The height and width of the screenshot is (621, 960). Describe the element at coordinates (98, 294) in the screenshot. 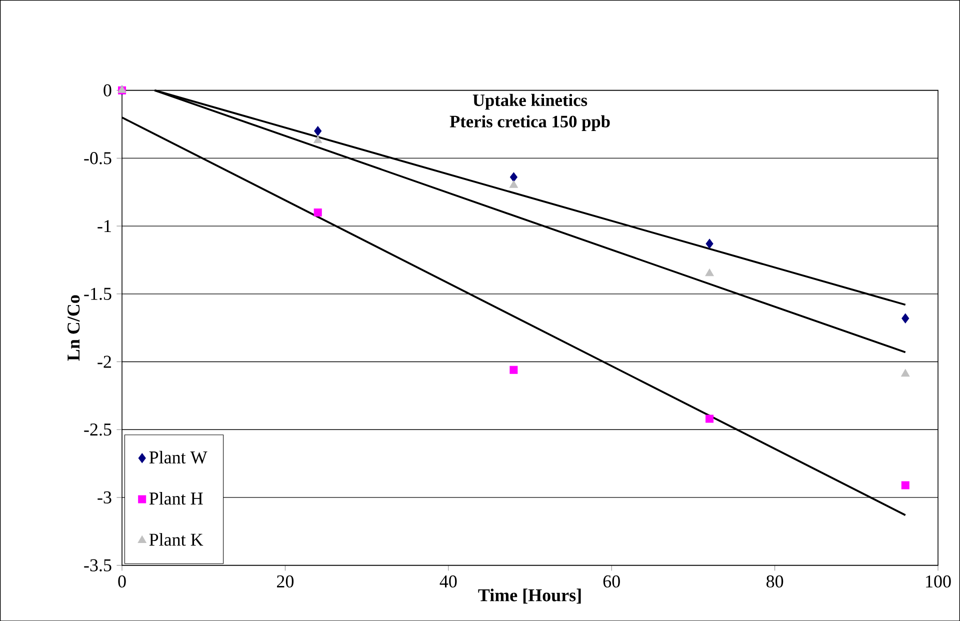

I see `y-tick-label: -1.5` at that location.